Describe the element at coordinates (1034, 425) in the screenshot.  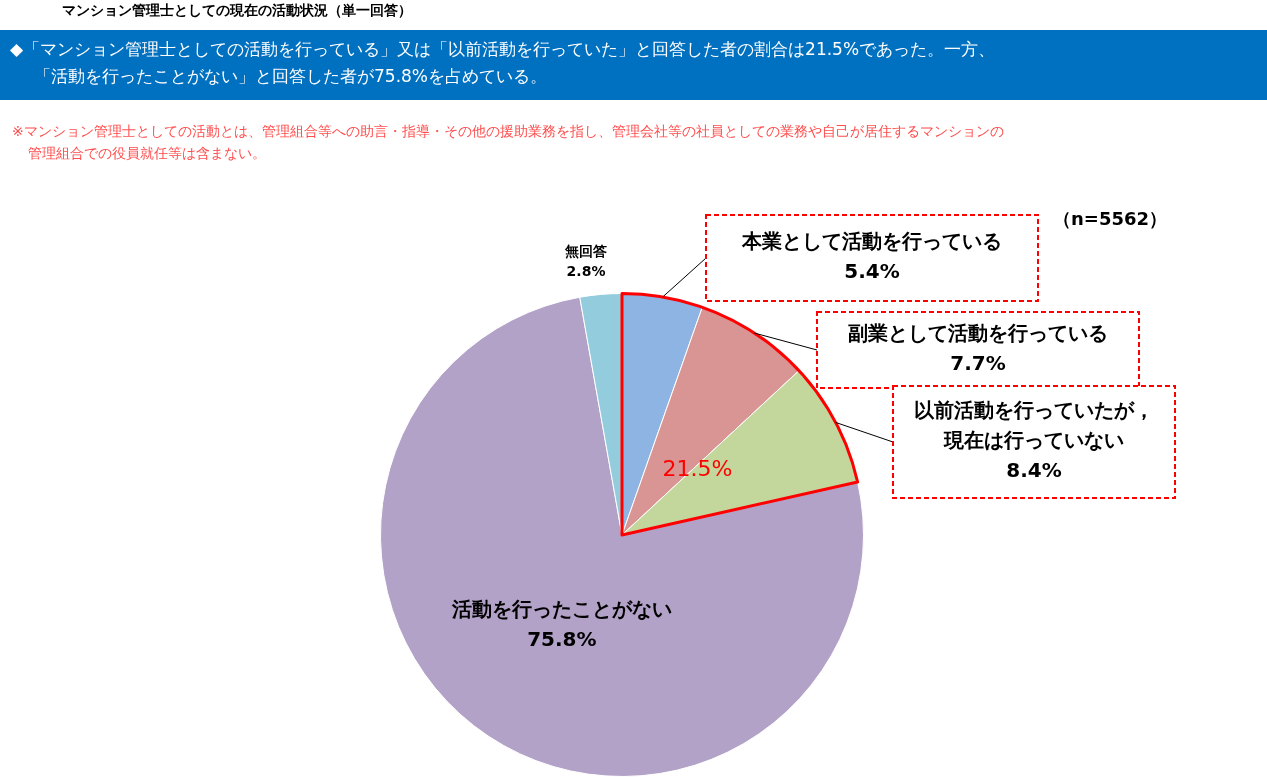
I see `slice-label: 以前活動を行っていたが，現在は行っていない` at that location.